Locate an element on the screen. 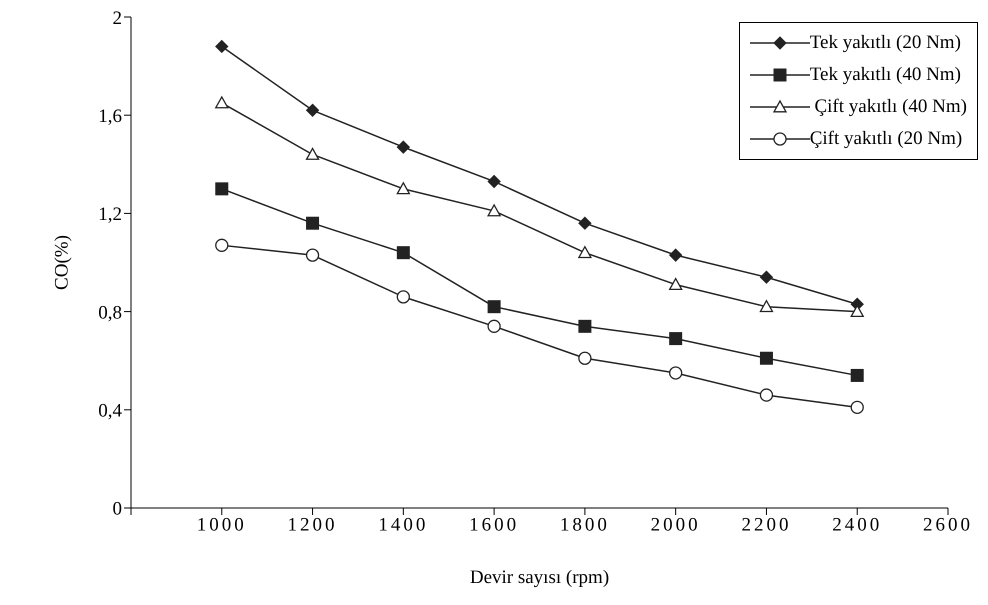 The height and width of the screenshot is (605, 988). legend-label: Tek yakıtlı (20 Nm) is located at coordinates (885, 43).